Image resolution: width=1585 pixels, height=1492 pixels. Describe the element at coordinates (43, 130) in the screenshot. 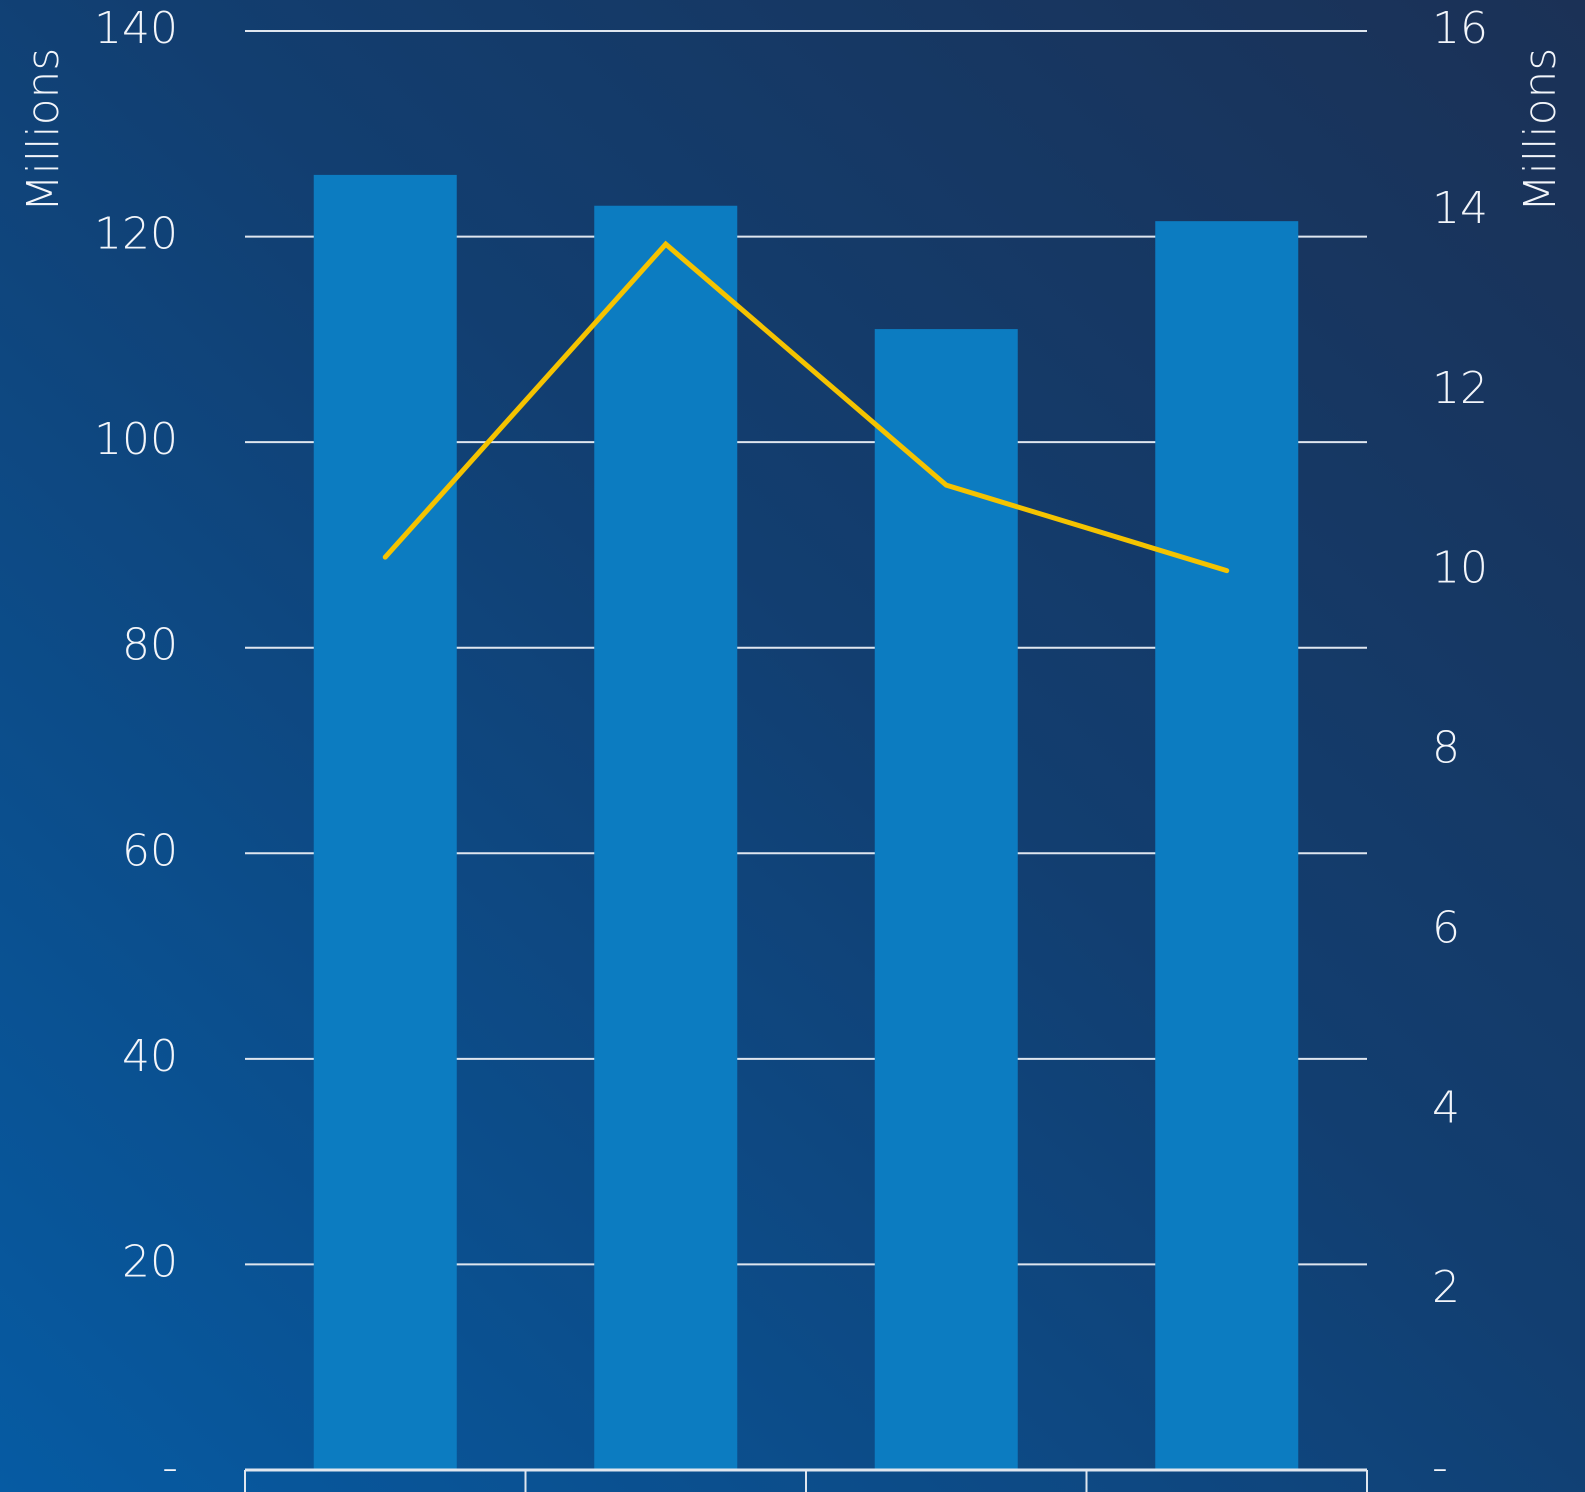

I see `y-axis-label: Millions` at that location.